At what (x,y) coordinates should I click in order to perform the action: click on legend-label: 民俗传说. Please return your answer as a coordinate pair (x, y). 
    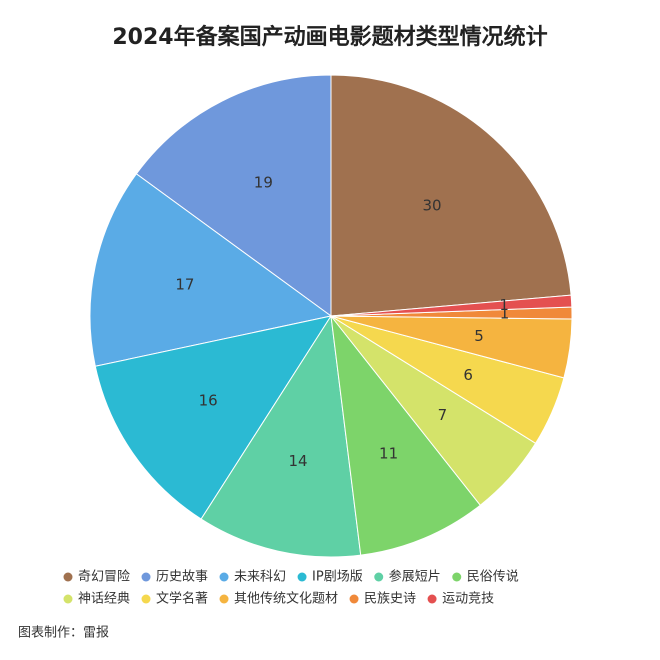
    Looking at the image, I should click on (493, 577).